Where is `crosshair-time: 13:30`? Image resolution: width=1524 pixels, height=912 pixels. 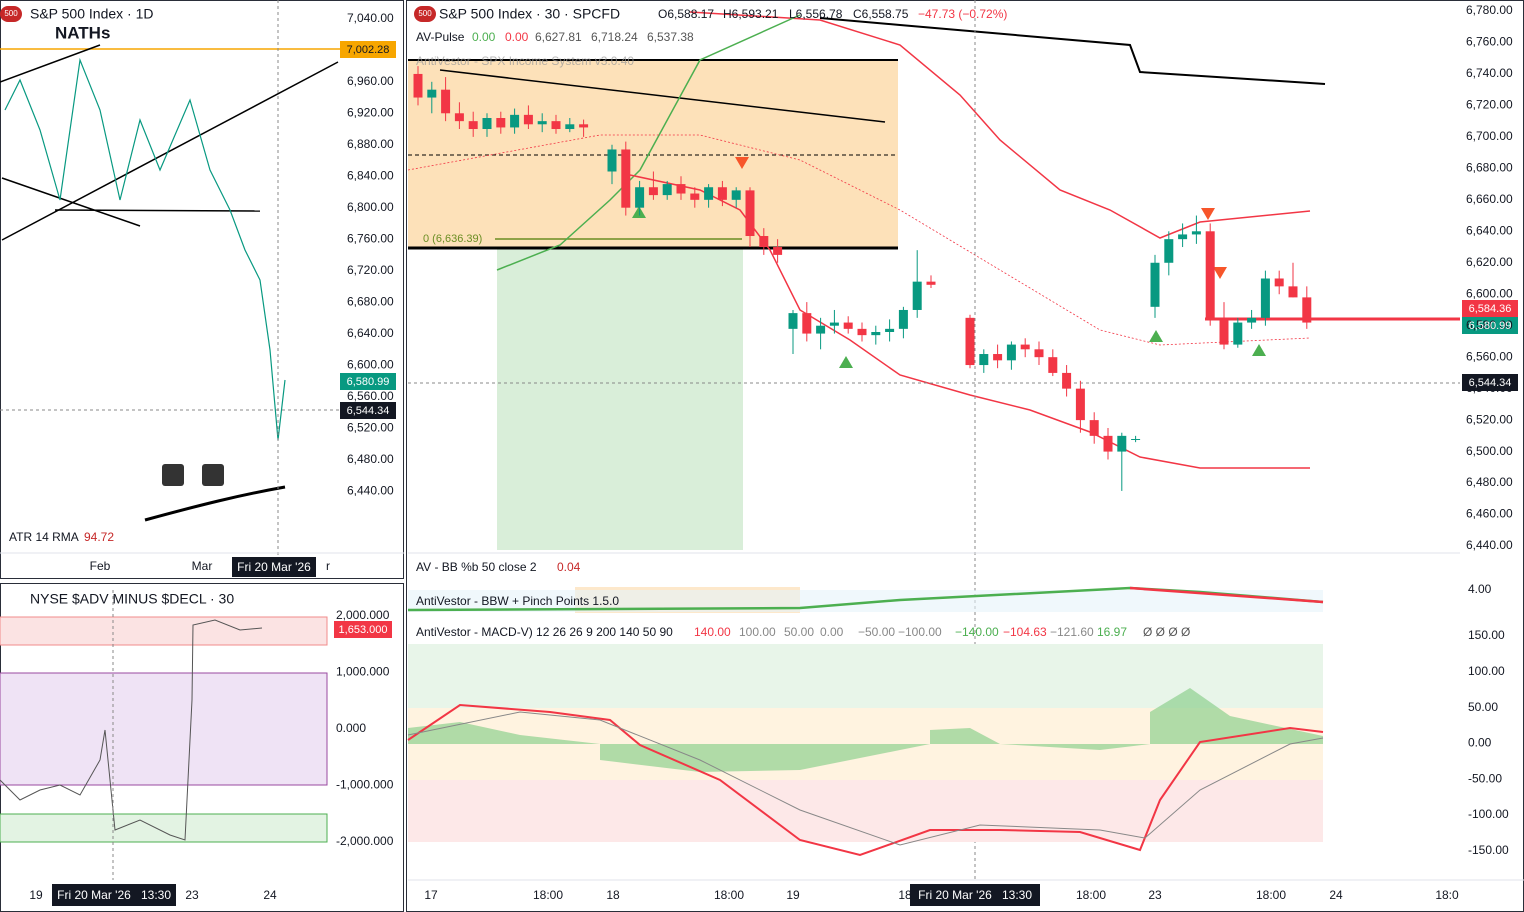
crosshair-time: 13:30 is located at coordinates (1017, 895).